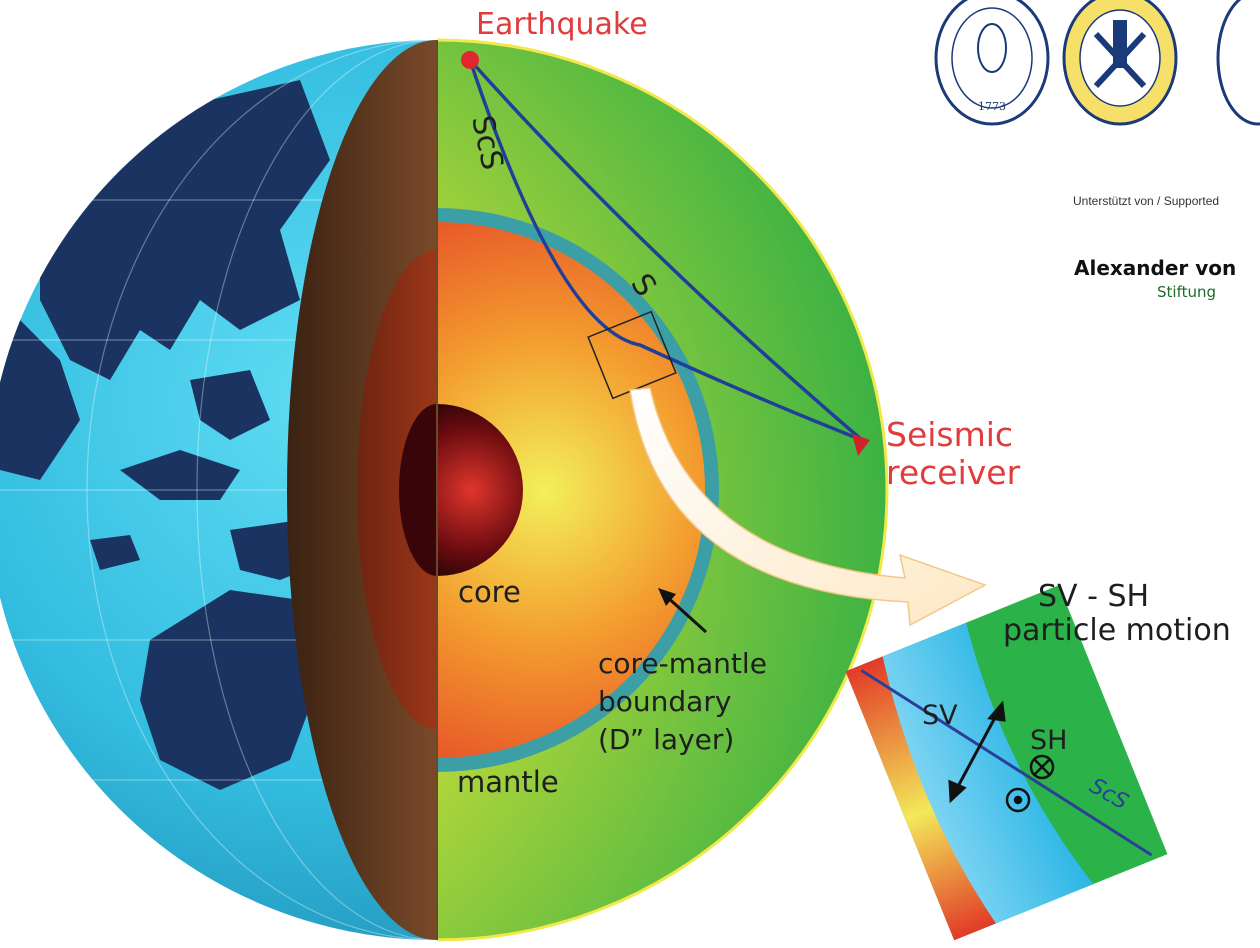 The width and height of the screenshot is (1260, 948). What do you see at coordinates (230, 405) in the screenshot?
I see `island-borneo` at bounding box center [230, 405].